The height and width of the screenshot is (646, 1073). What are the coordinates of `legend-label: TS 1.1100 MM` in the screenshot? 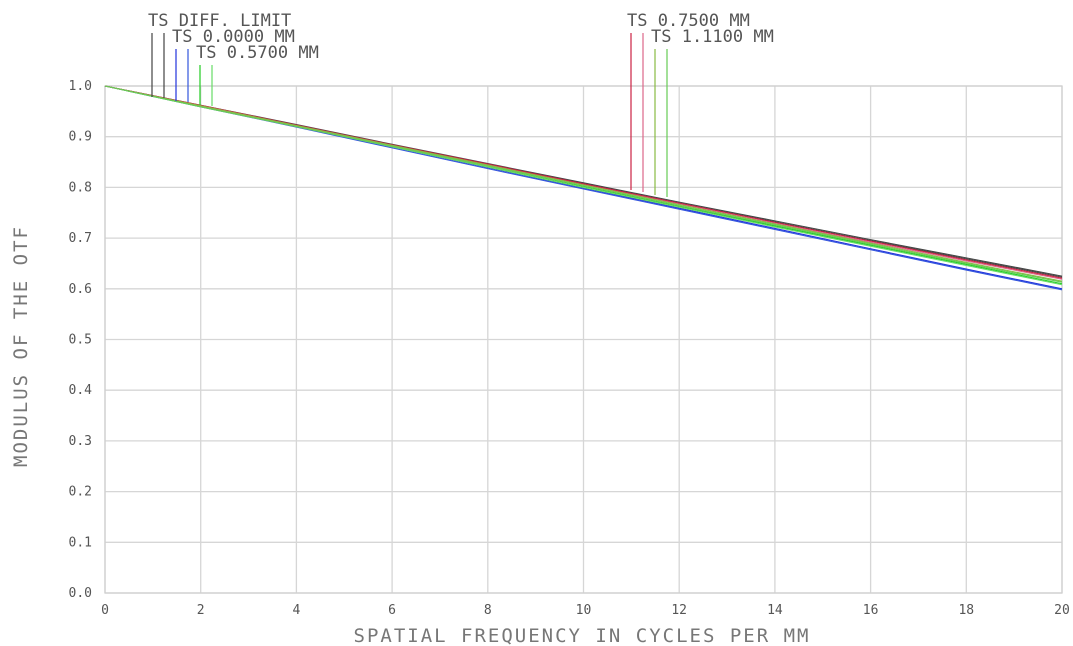 It's located at (712, 37).